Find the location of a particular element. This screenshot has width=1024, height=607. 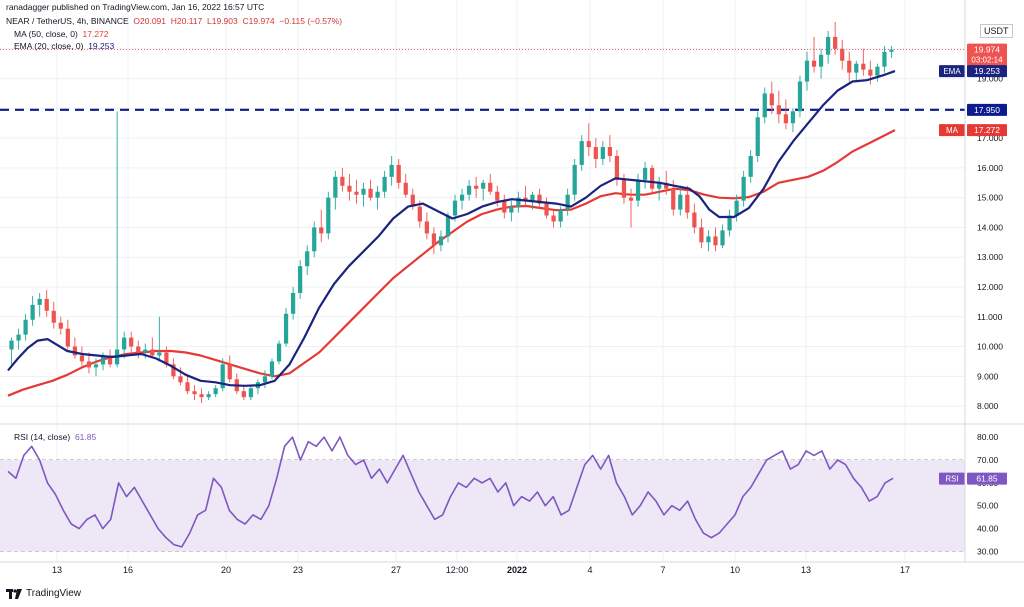

time-tick-label: 12:00 is located at coordinates (457, 570).